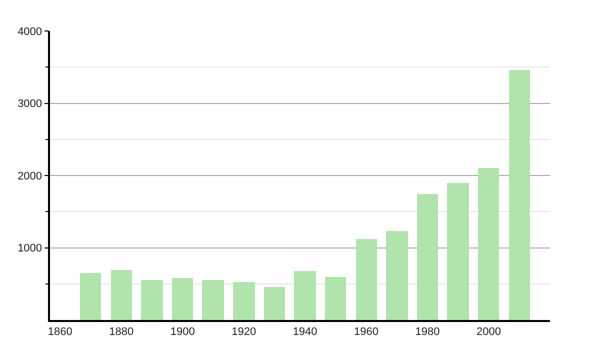 This screenshot has height=350, width=600. Describe the element at coordinates (427, 332) in the screenshot. I see `x-tick-label: 1980` at that location.